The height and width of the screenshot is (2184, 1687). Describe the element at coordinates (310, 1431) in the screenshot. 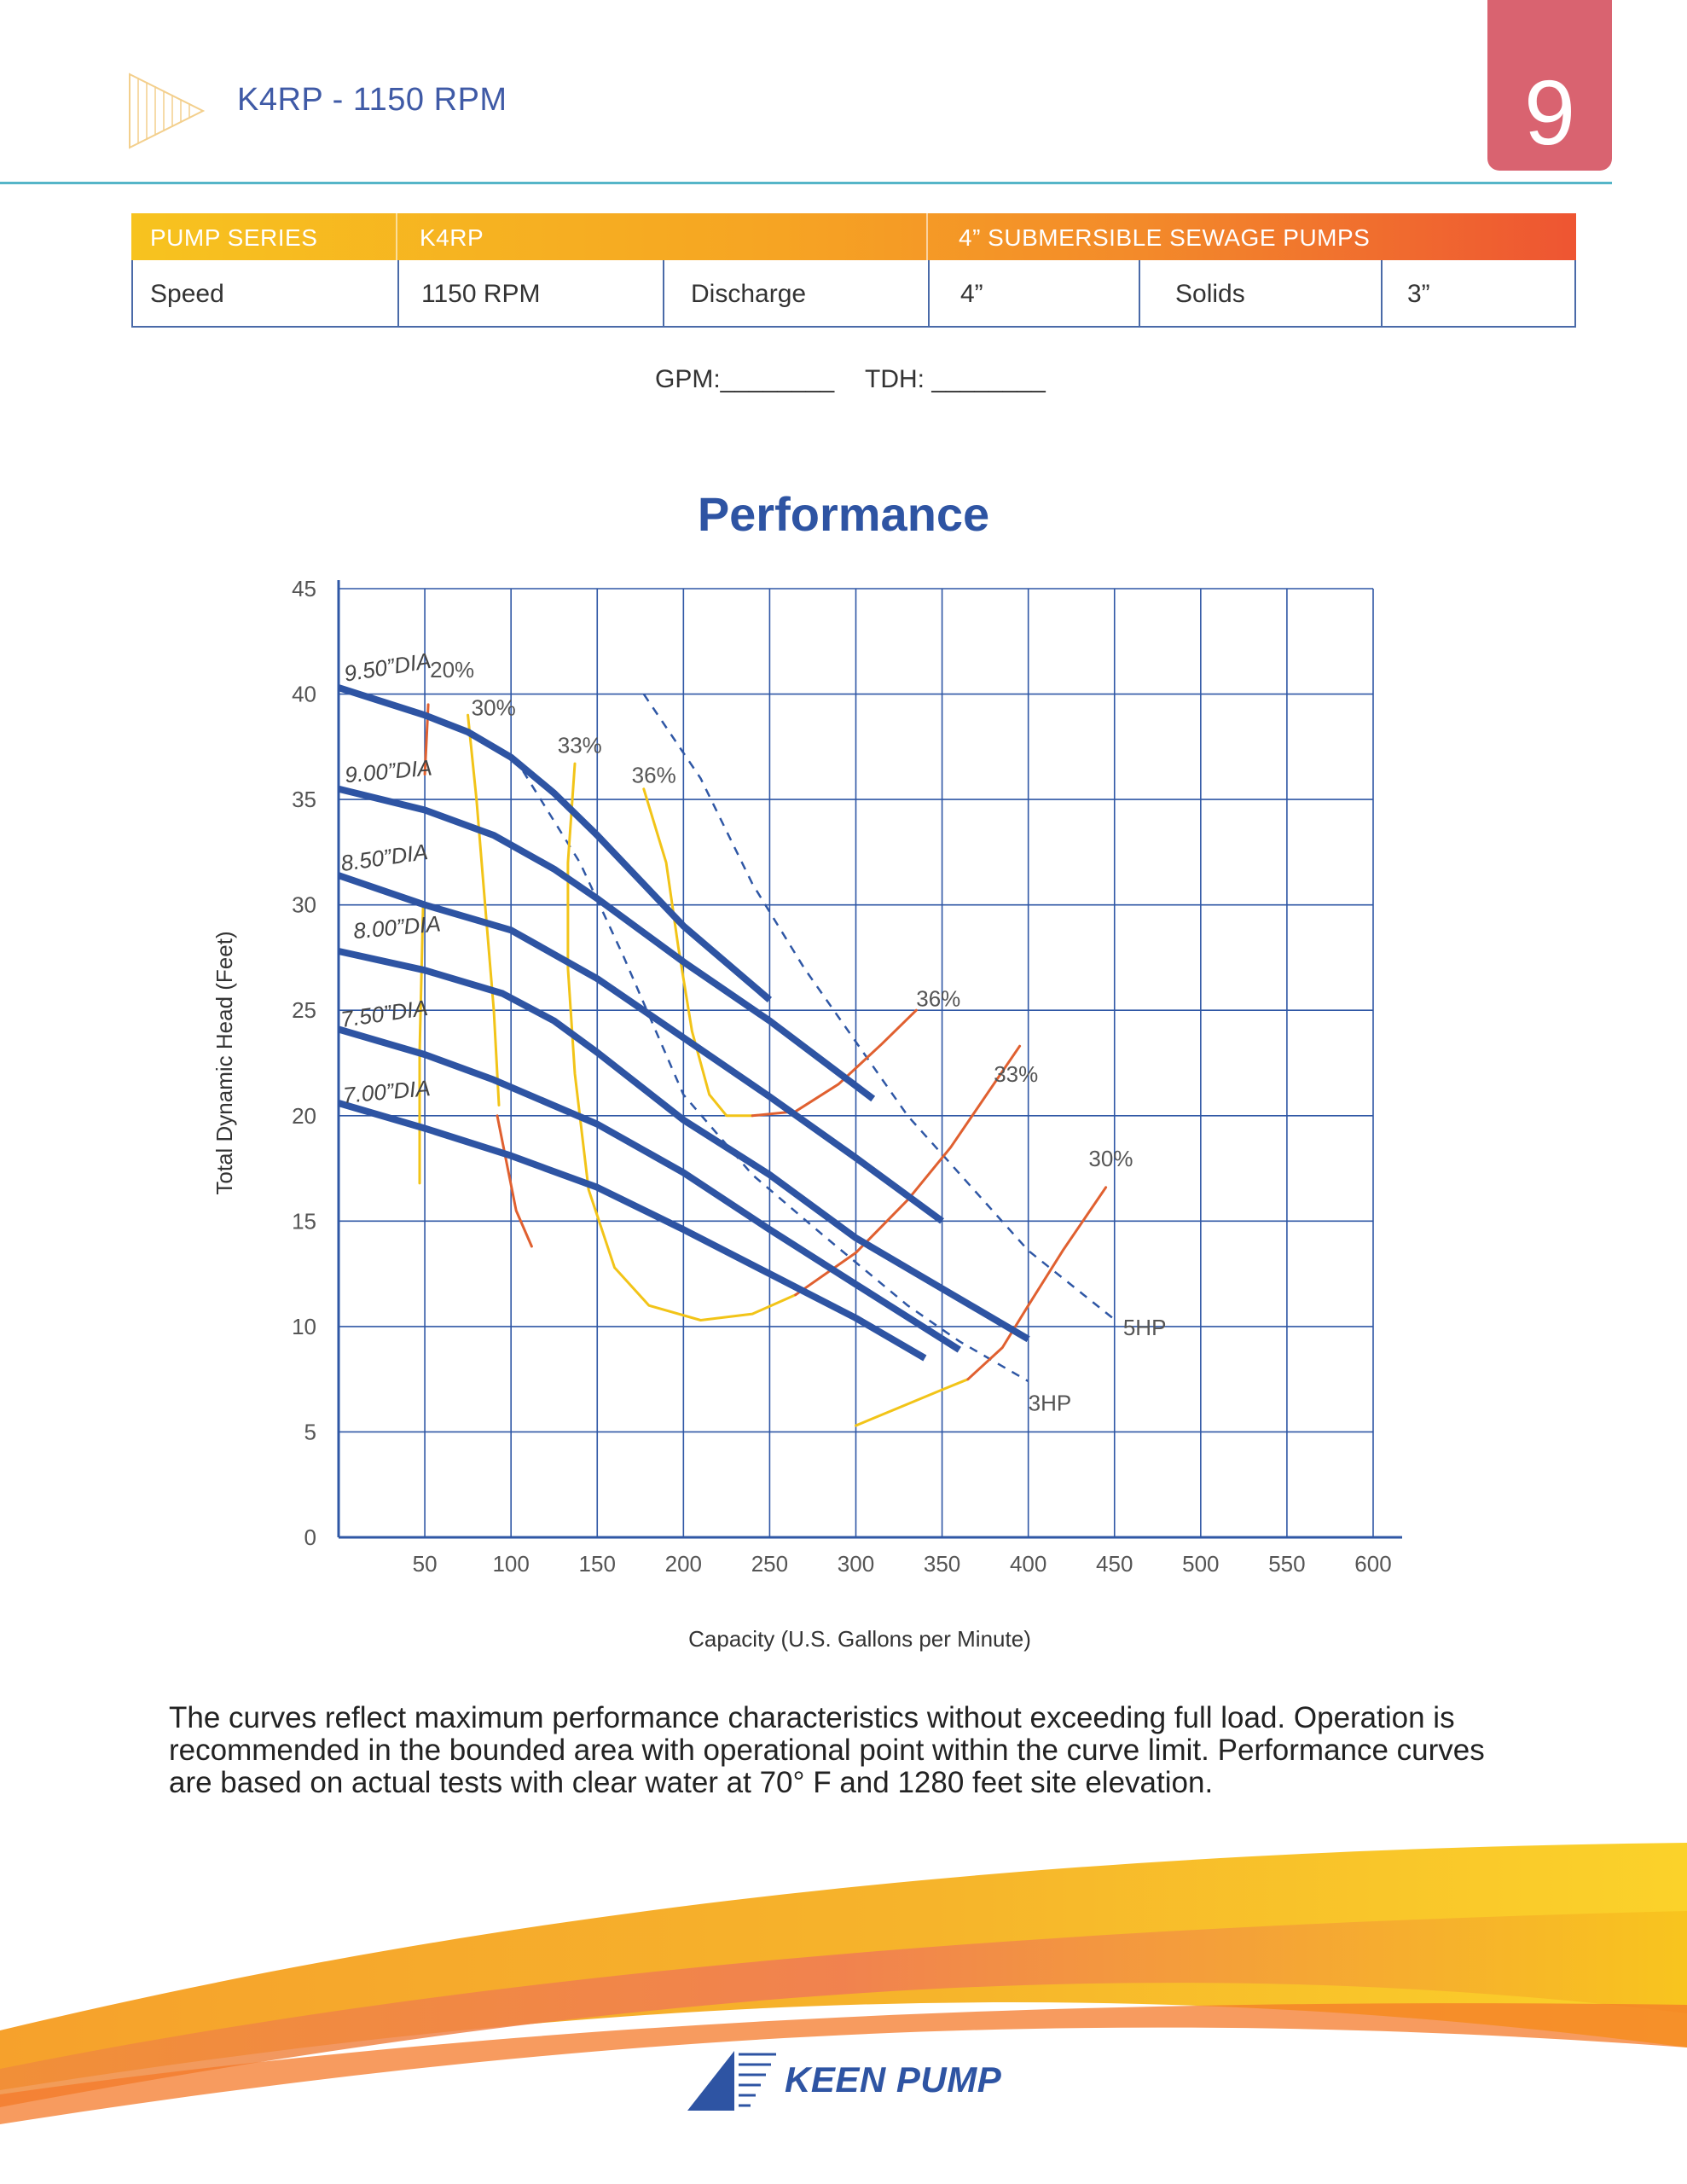

I see `y-tick-label: 5` at that location.